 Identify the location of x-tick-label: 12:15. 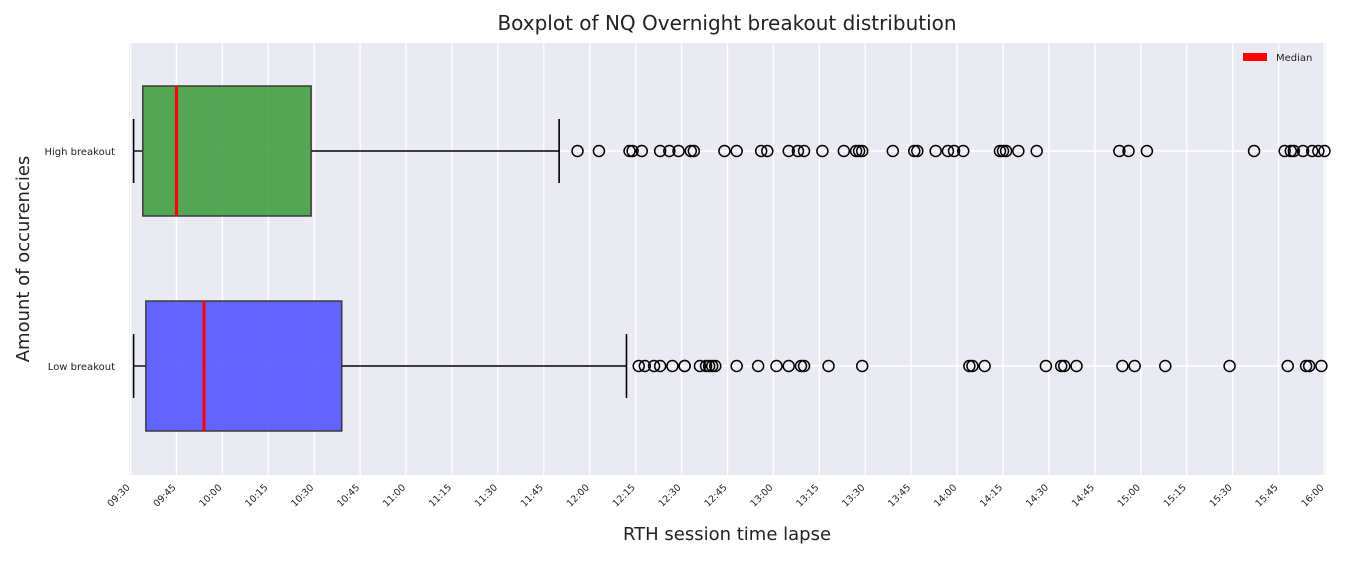
(624, 495).